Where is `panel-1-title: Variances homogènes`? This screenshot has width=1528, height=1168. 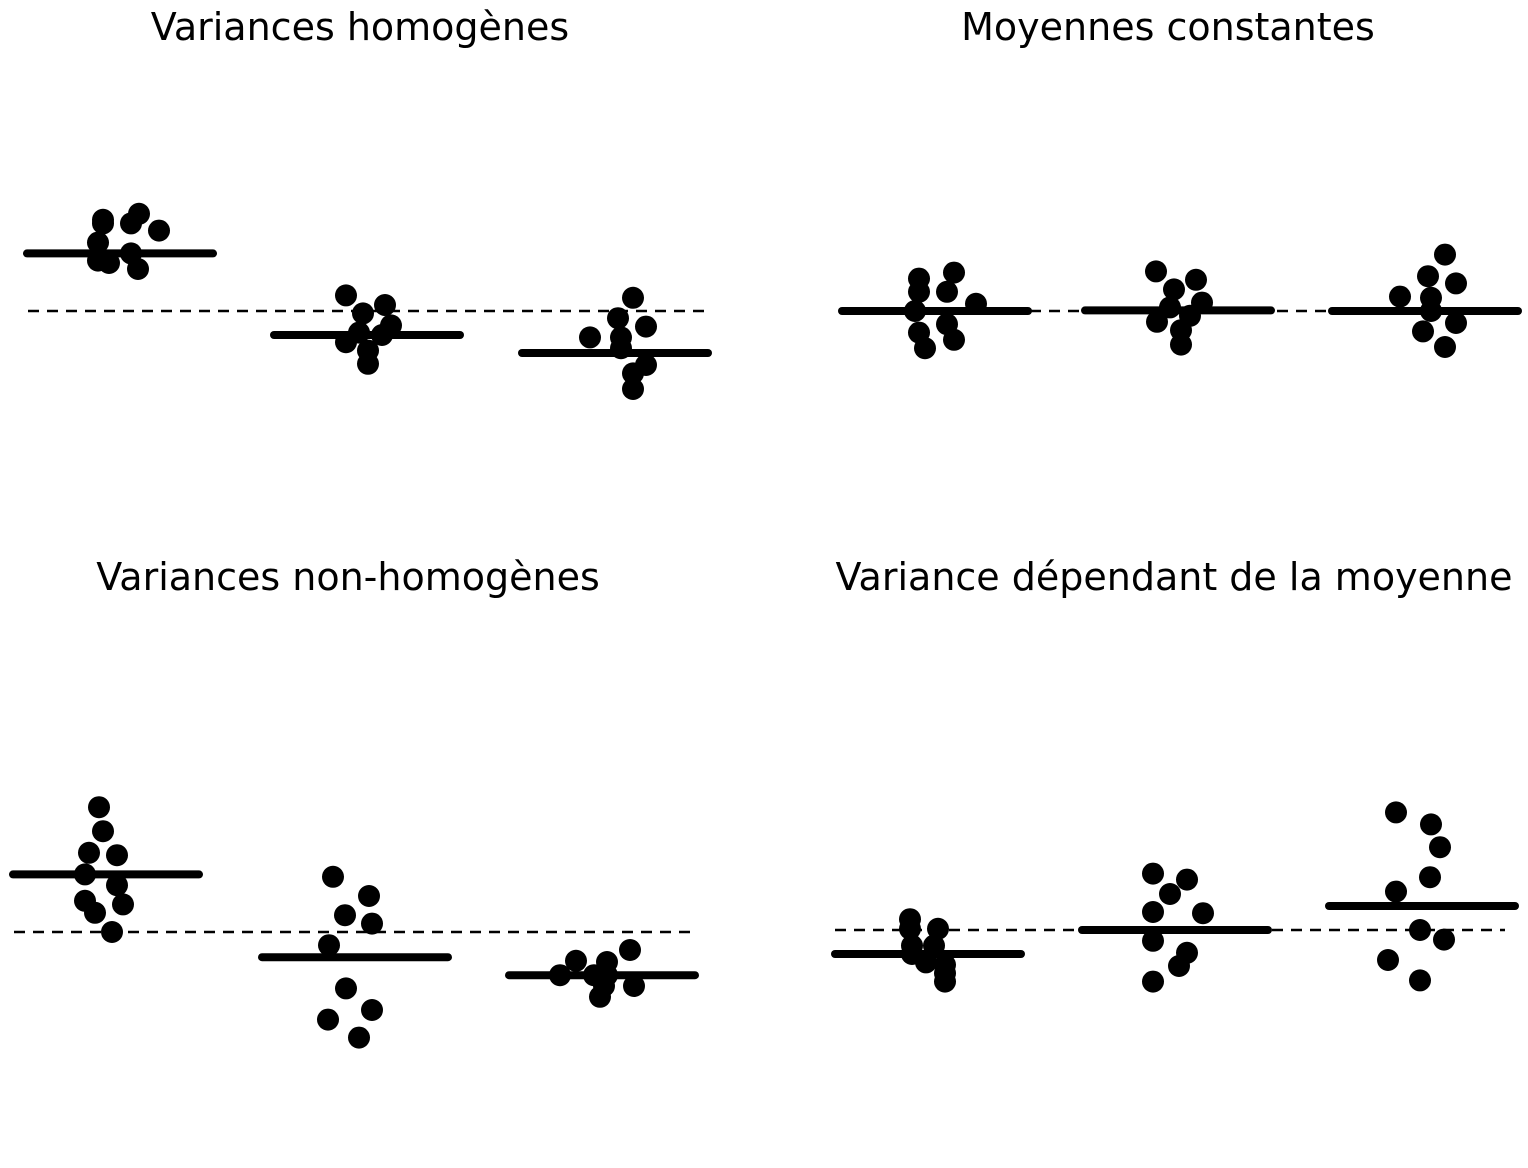
panel-1-title: Variances homogènes is located at coordinates (360, 27).